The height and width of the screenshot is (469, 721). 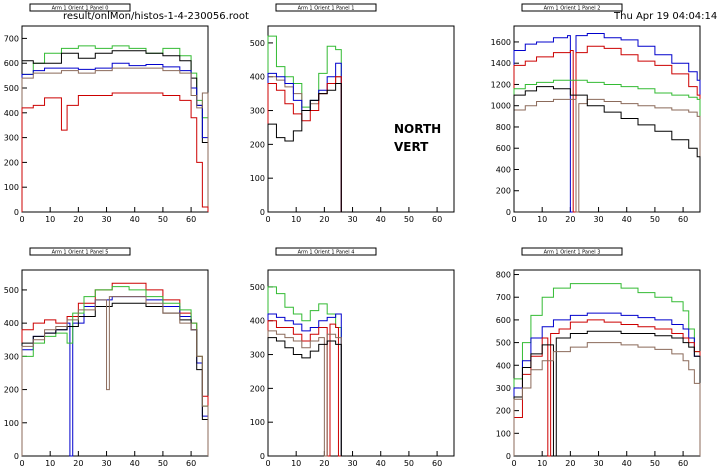 I want to click on panel-title: Arm 1 Orient 1 Panel 5, so click(x=80, y=253).